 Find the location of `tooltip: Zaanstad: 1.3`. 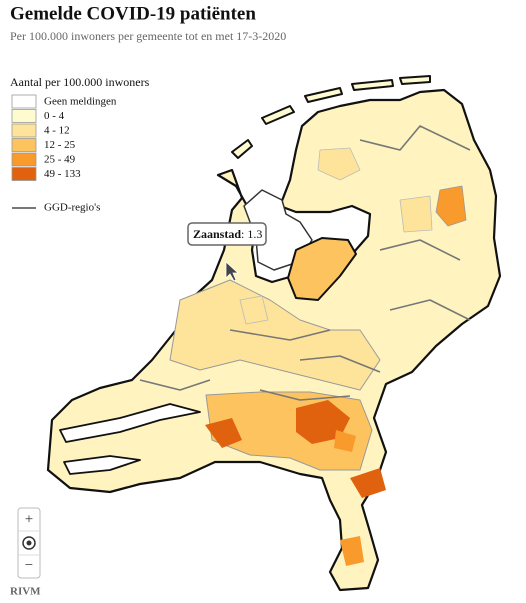

tooltip: Zaanstad: 1.3 is located at coordinates (227, 252).